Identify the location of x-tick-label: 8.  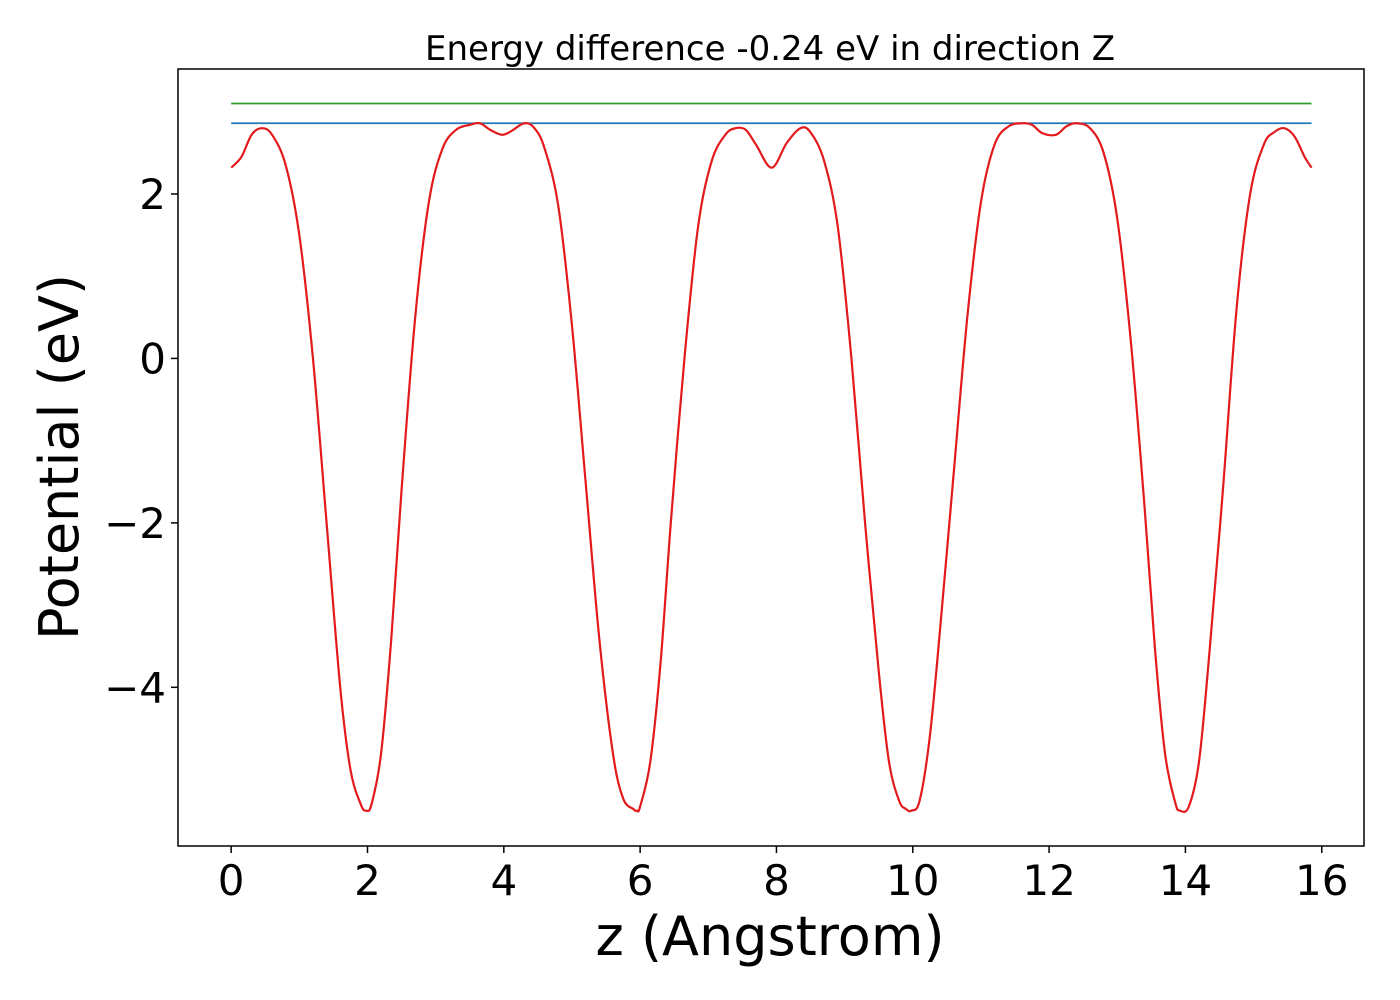
(776, 880).